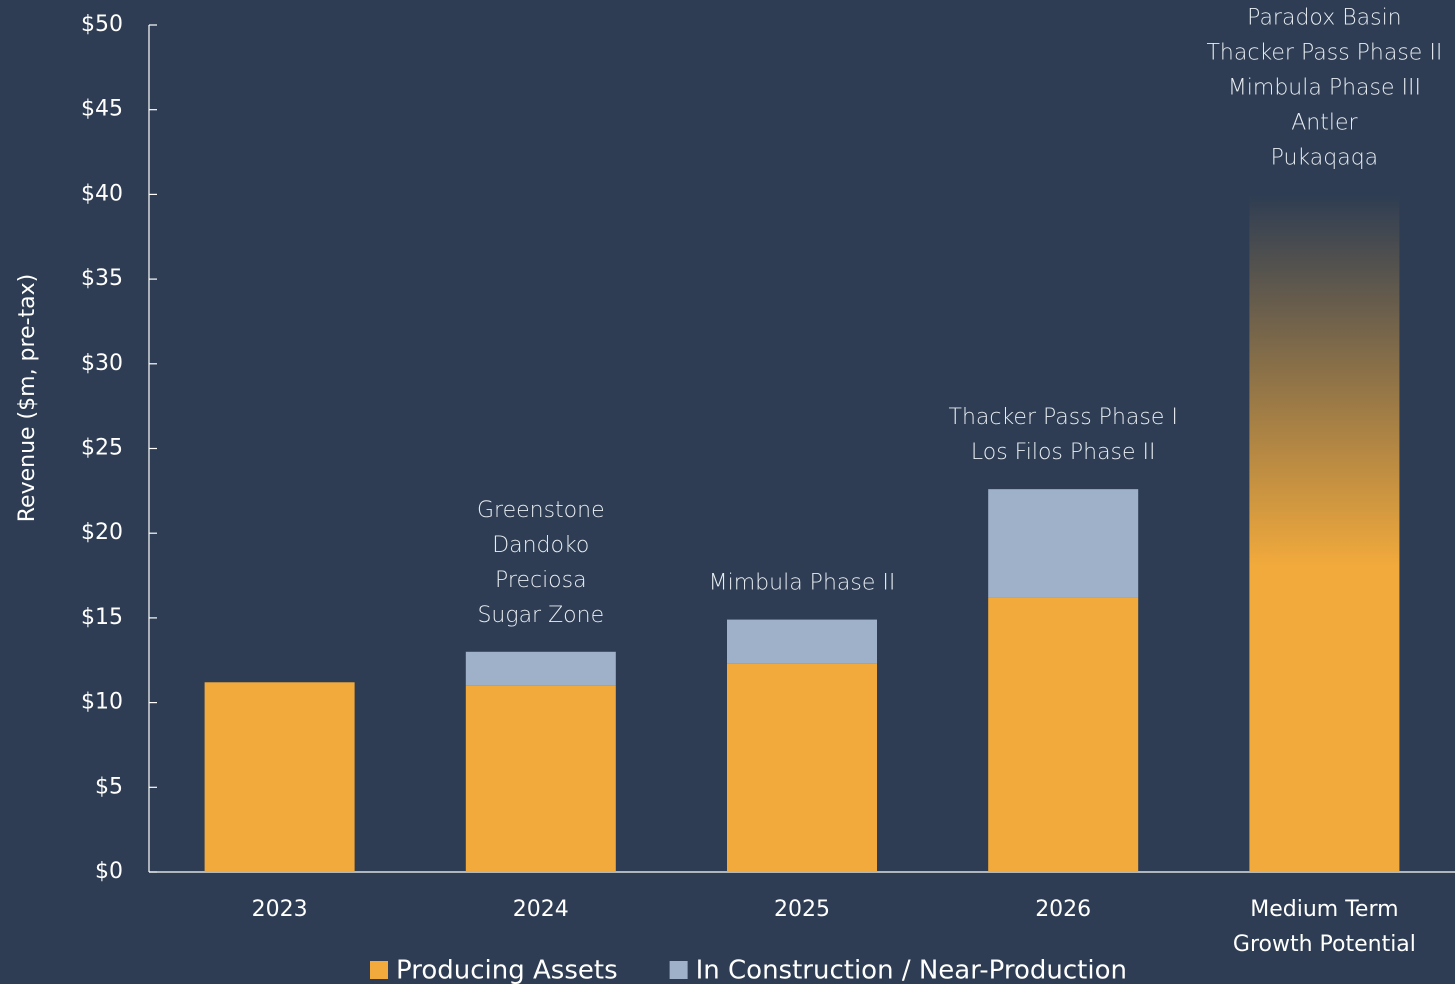  Describe the element at coordinates (27, 398) in the screenshot. I see `y-axis-label: Revenue ($m, pre-tax)` at that location.